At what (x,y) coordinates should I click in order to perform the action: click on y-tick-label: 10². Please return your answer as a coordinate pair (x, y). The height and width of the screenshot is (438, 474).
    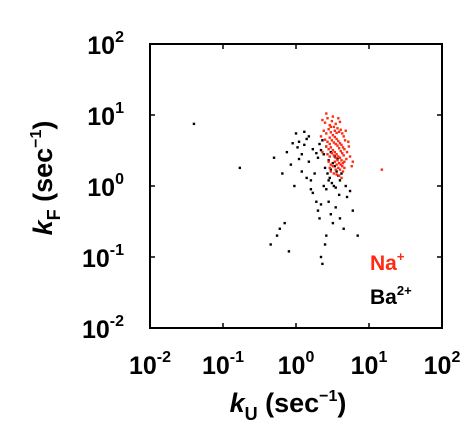
    Looking at the image, I should click on (105, 44).